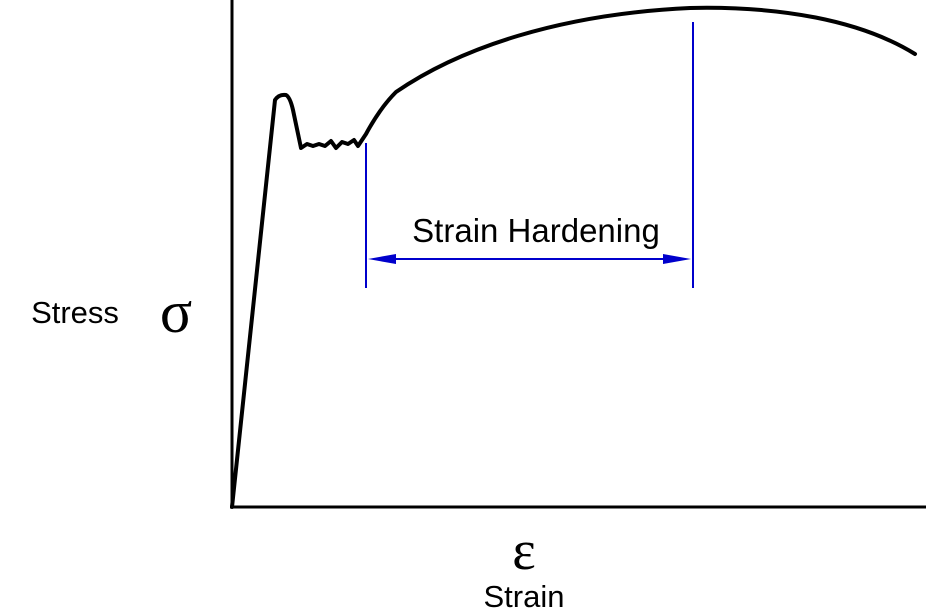  Describe the element at coordinates (382, 259) in the screenshot. I see `left-arrowhead-icon` at that location.